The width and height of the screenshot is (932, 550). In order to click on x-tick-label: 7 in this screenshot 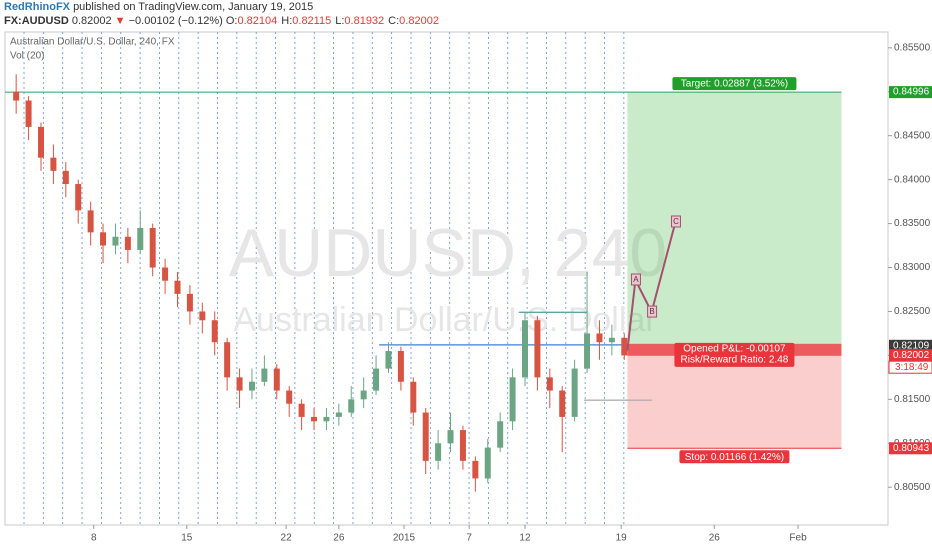, I will do `click(469, 538)`.